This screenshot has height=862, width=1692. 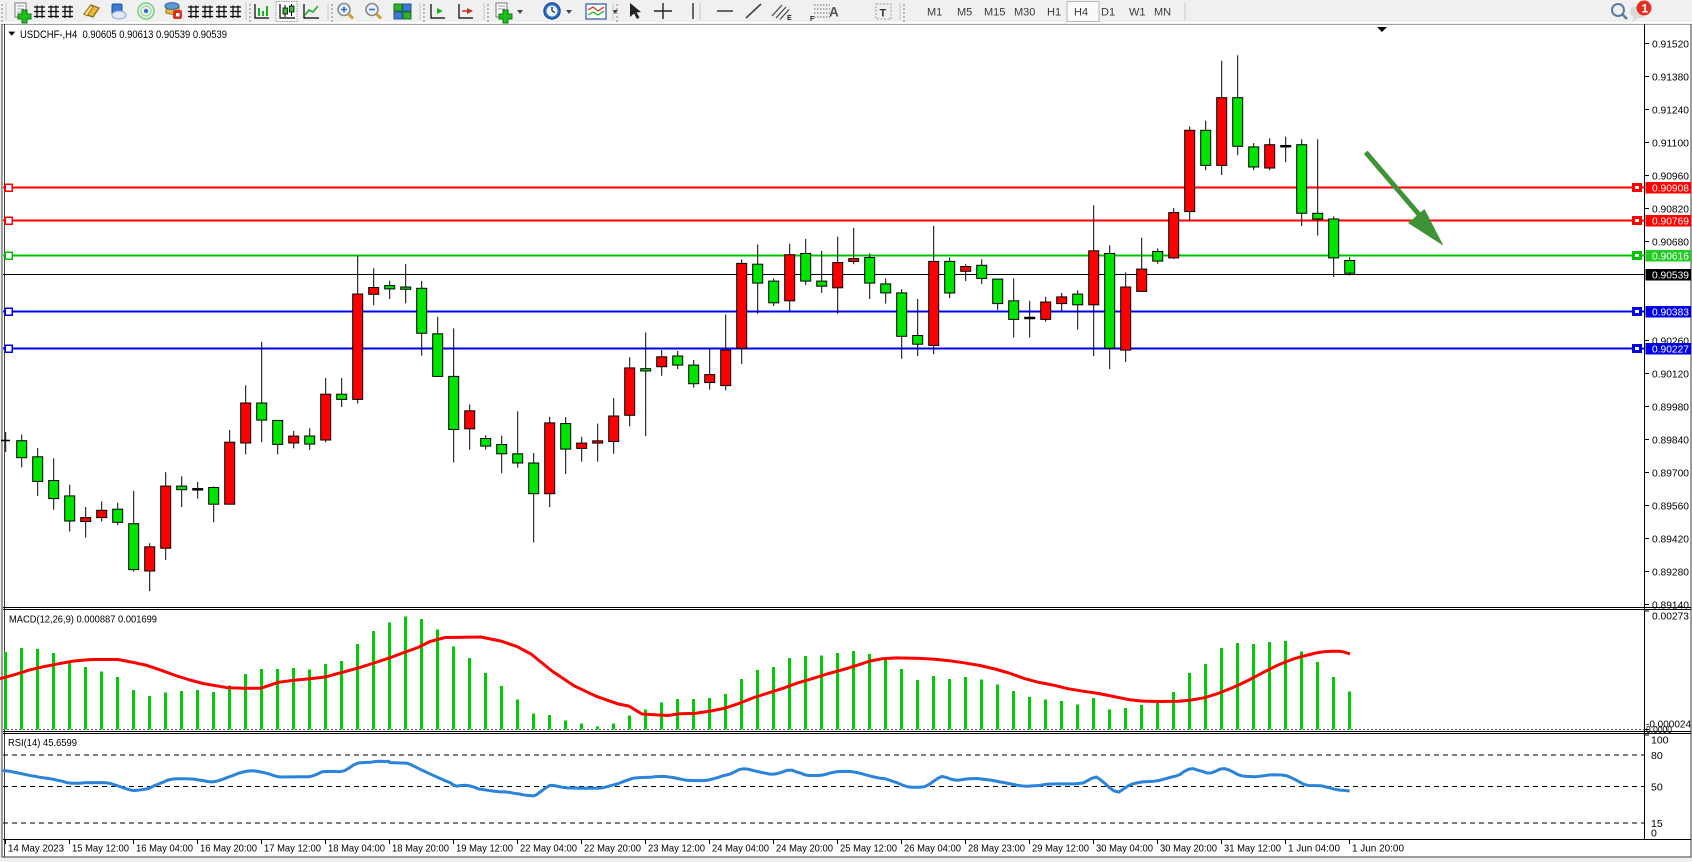 I want to click on svg-text: 0.90383, so click(x=1670, y=313).